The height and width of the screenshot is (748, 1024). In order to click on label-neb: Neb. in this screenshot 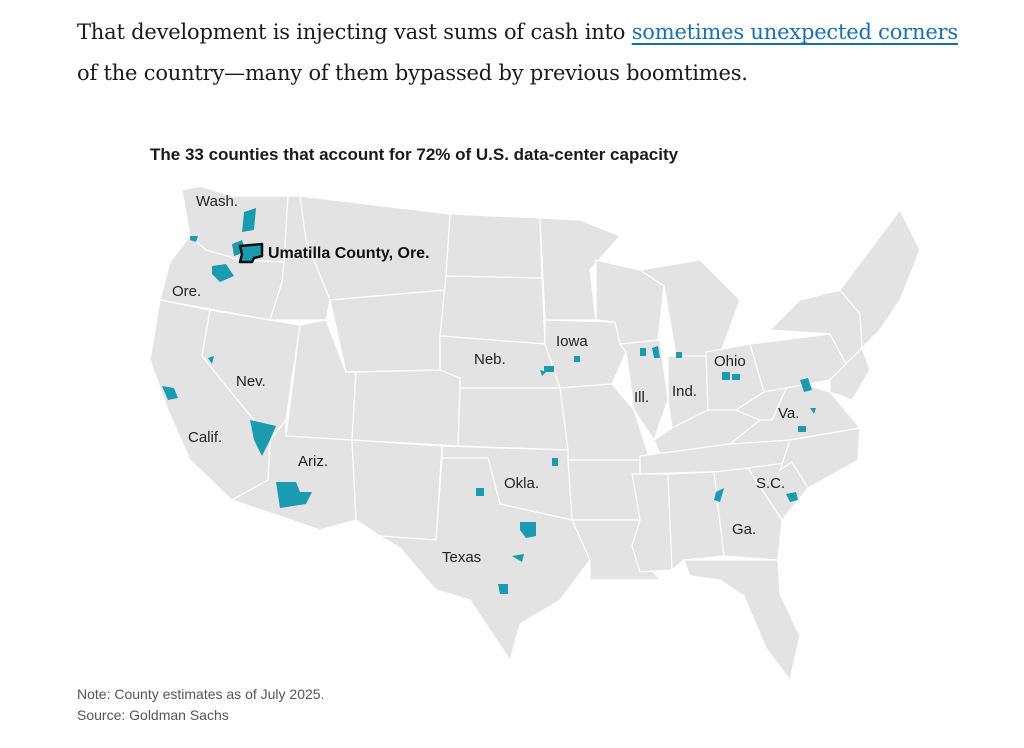, I will do `click(490, 359)`.